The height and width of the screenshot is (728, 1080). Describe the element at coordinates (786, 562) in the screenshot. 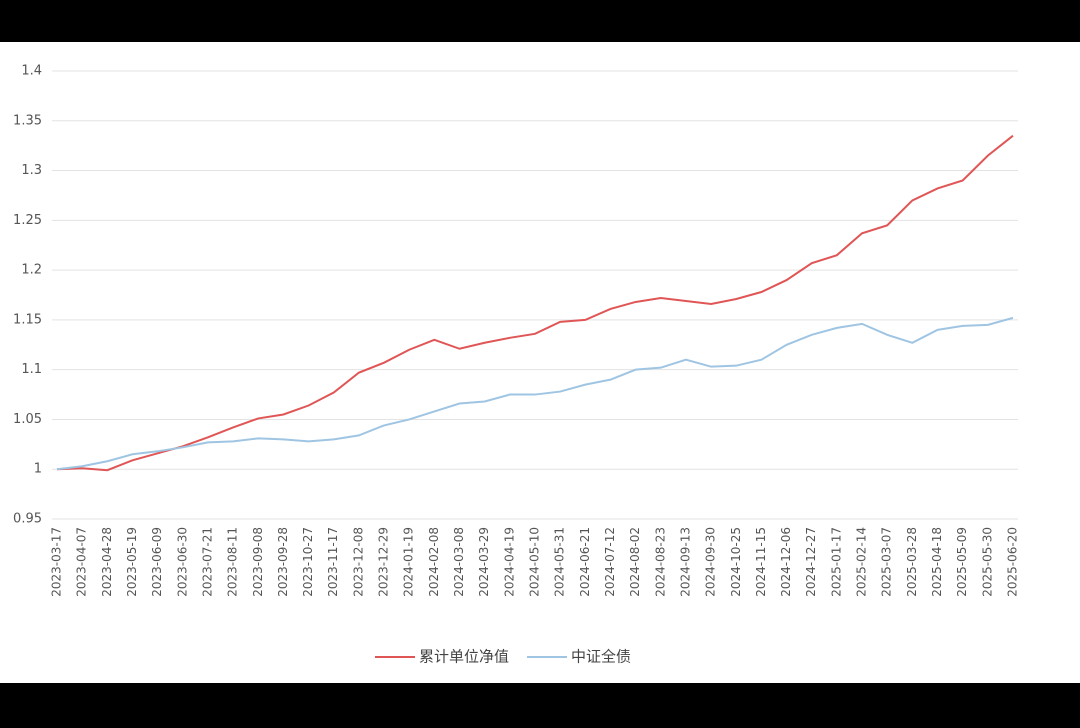

I see `x-tick-label: 2024-12-06` at that location.